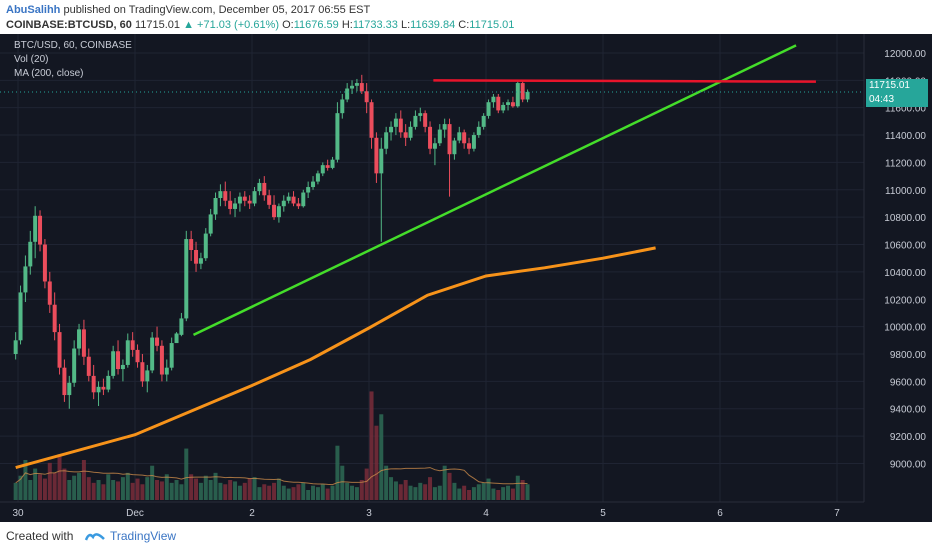 The image size is (932, 550). I want to click on price-tick-label: 9200.00, so click(908, 437).